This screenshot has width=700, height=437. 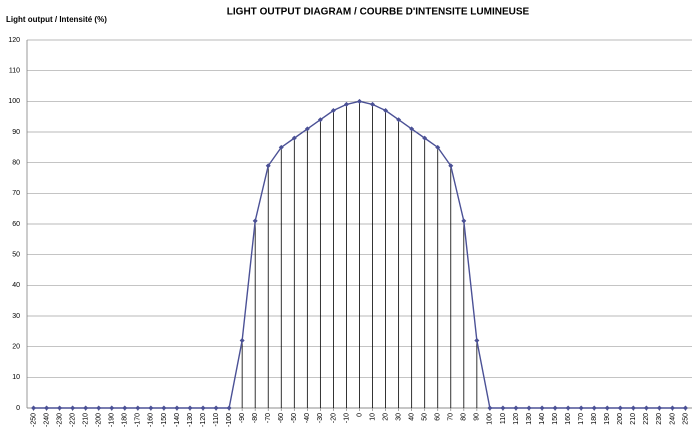 I want to click on x-tick-label: -90, so click(x=242, y=418).